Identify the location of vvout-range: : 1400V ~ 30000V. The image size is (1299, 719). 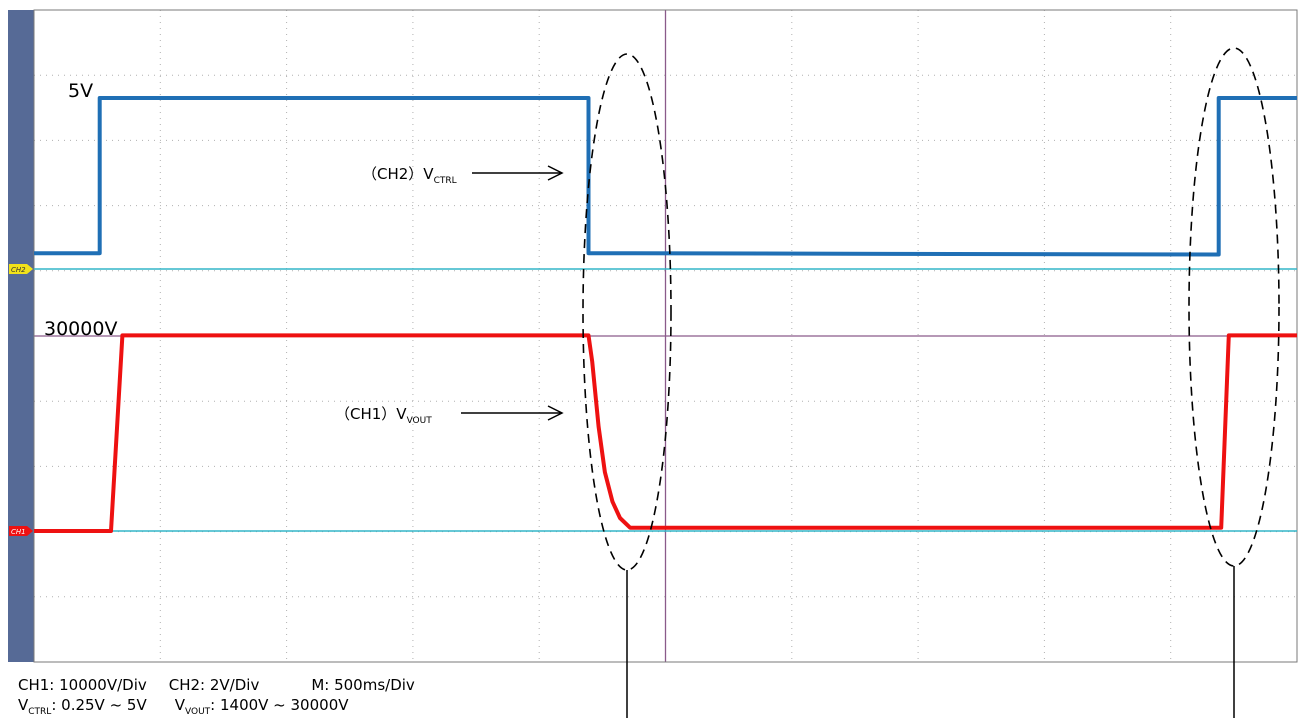
(279, 705).